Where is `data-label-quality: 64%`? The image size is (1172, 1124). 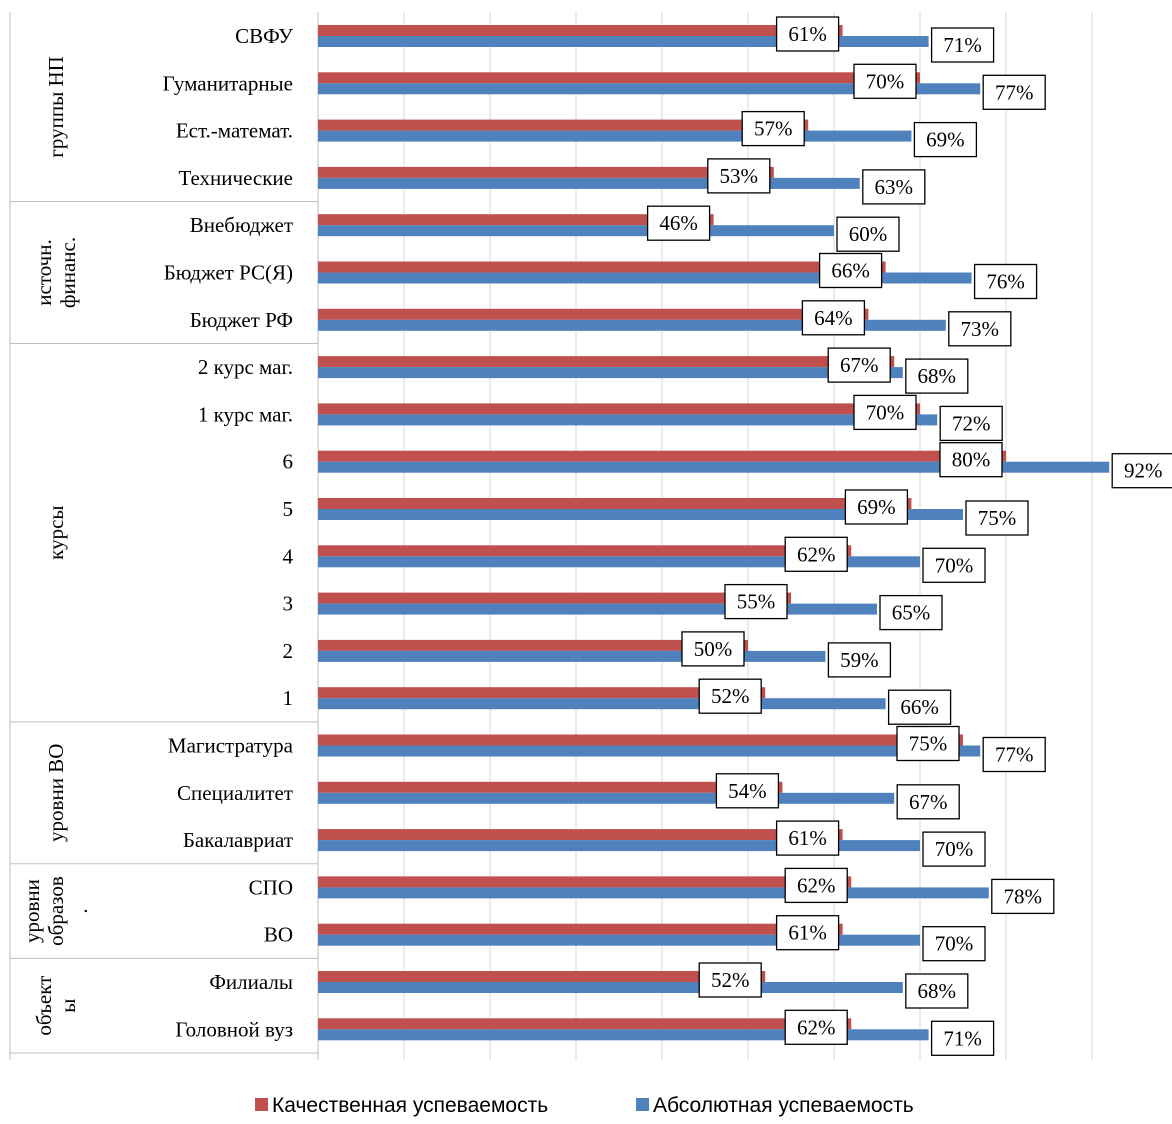 data-label-quality: 64% is located at coordinates (833, 318).